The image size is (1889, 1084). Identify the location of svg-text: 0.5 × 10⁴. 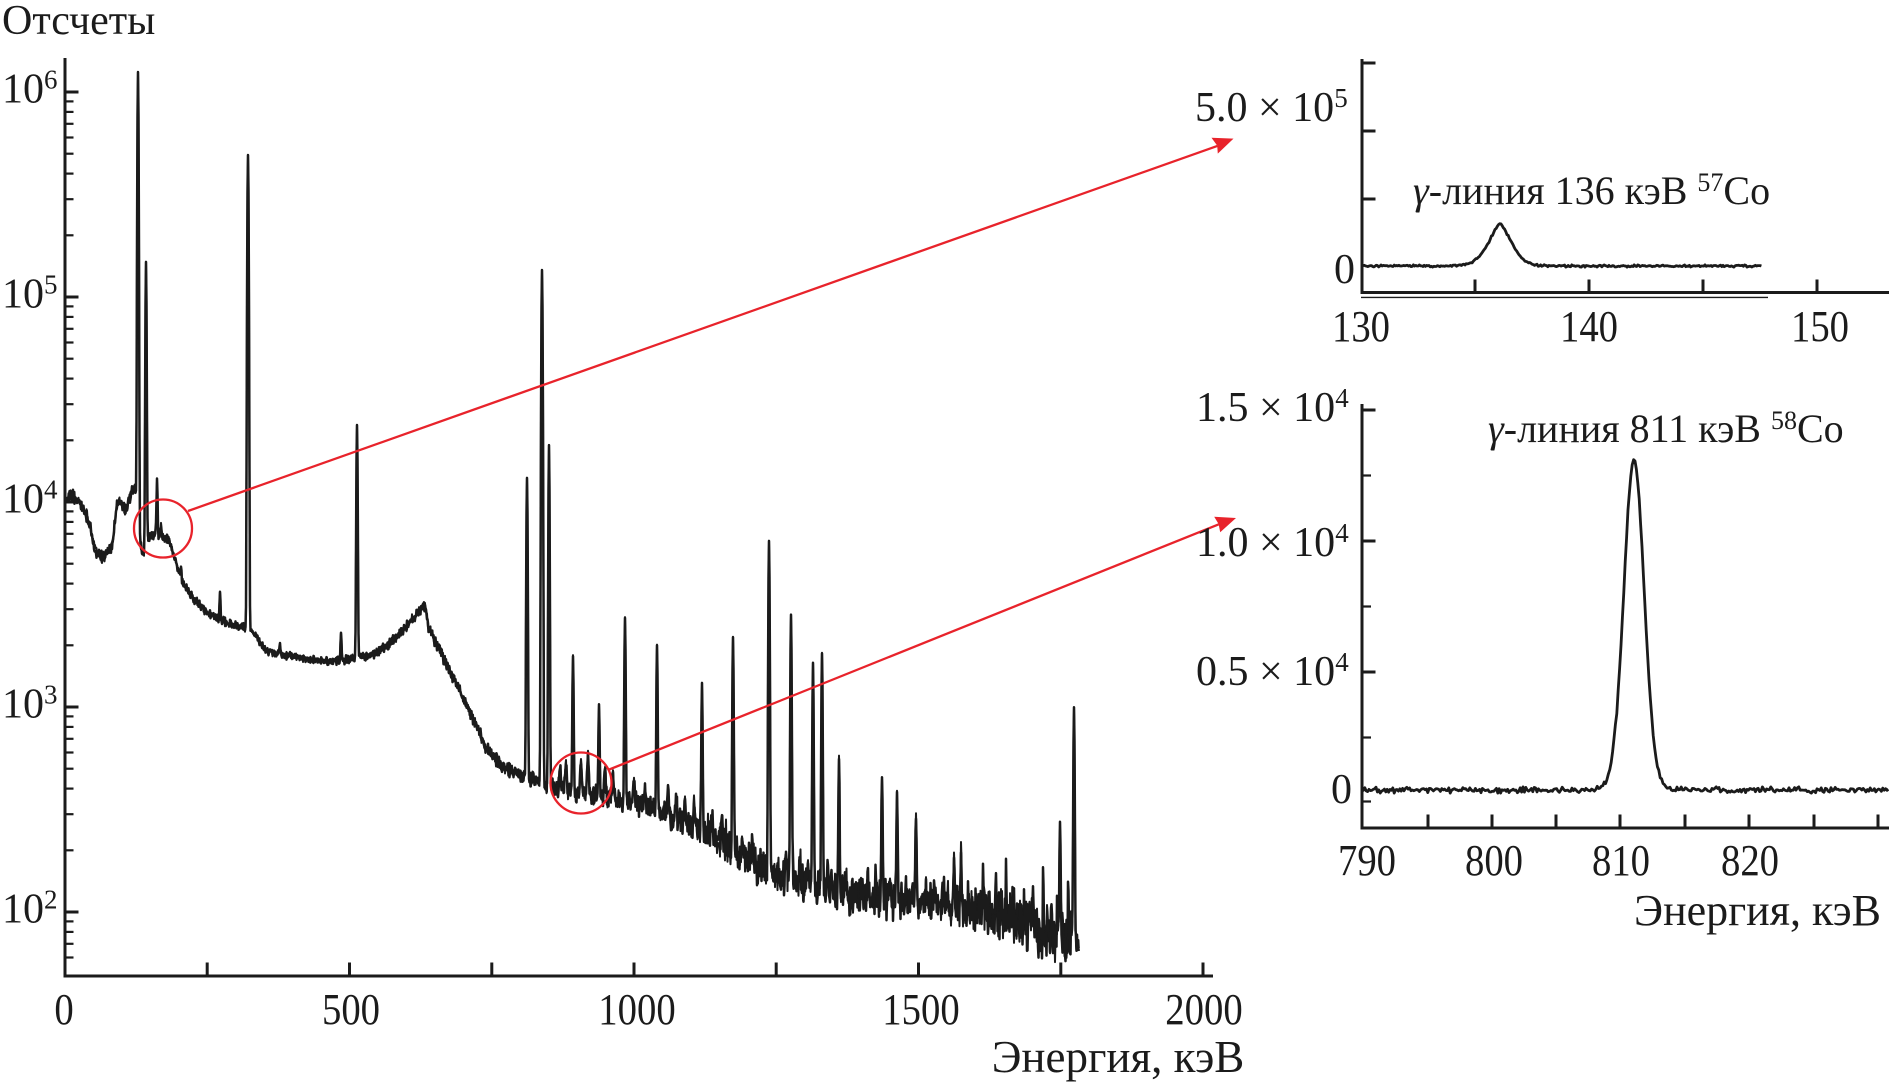
(1272, 671).